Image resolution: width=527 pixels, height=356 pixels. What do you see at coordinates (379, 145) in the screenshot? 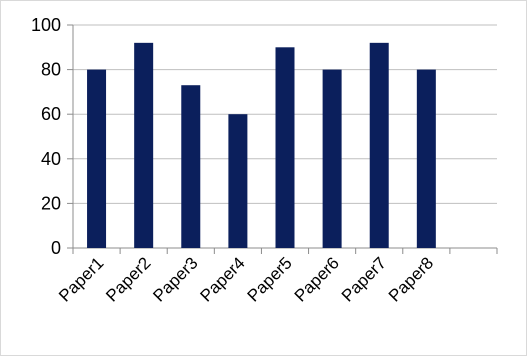
I see `bar-paper7` at bounding box center [379, 145].